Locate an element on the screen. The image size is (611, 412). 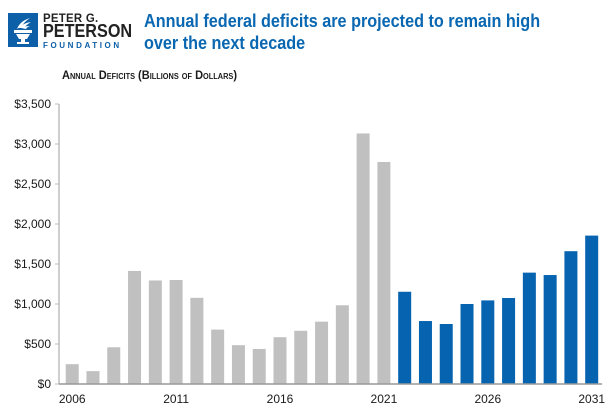
y-tick-label: $2,000 is located at coordinates (32, 224).